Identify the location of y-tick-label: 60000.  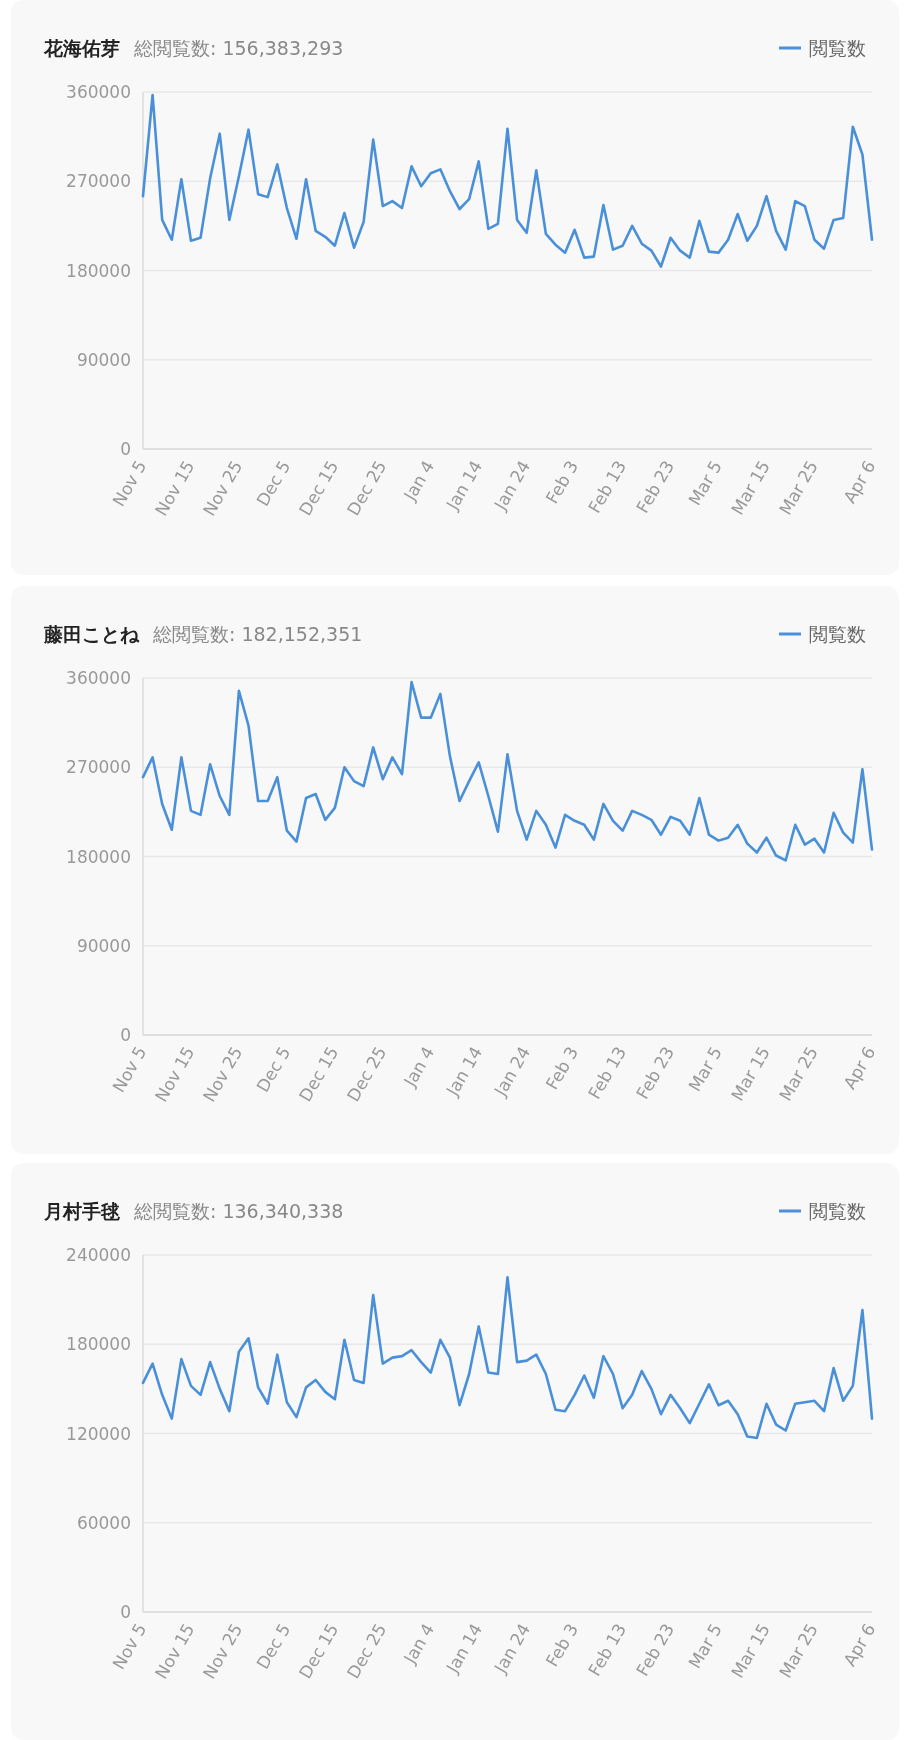
(103, 1522).